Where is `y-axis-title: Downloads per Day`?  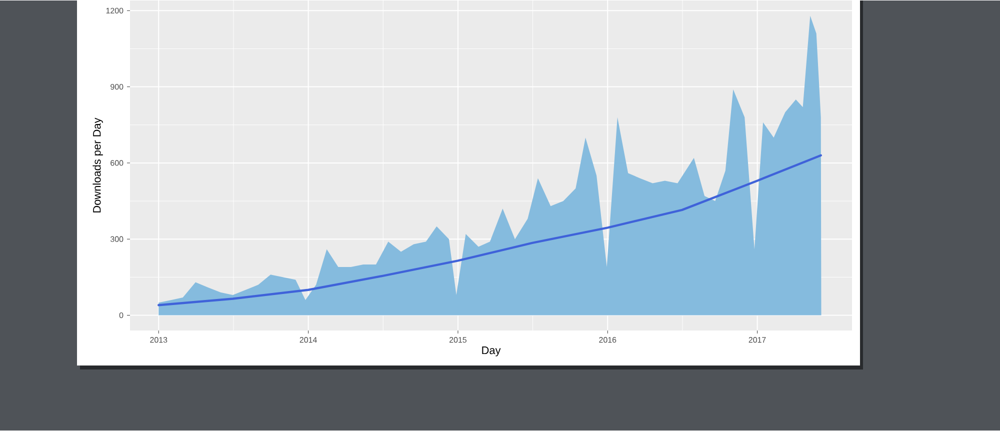 y-axis-title: Downloads per Day is located at coordinates (97, 165).